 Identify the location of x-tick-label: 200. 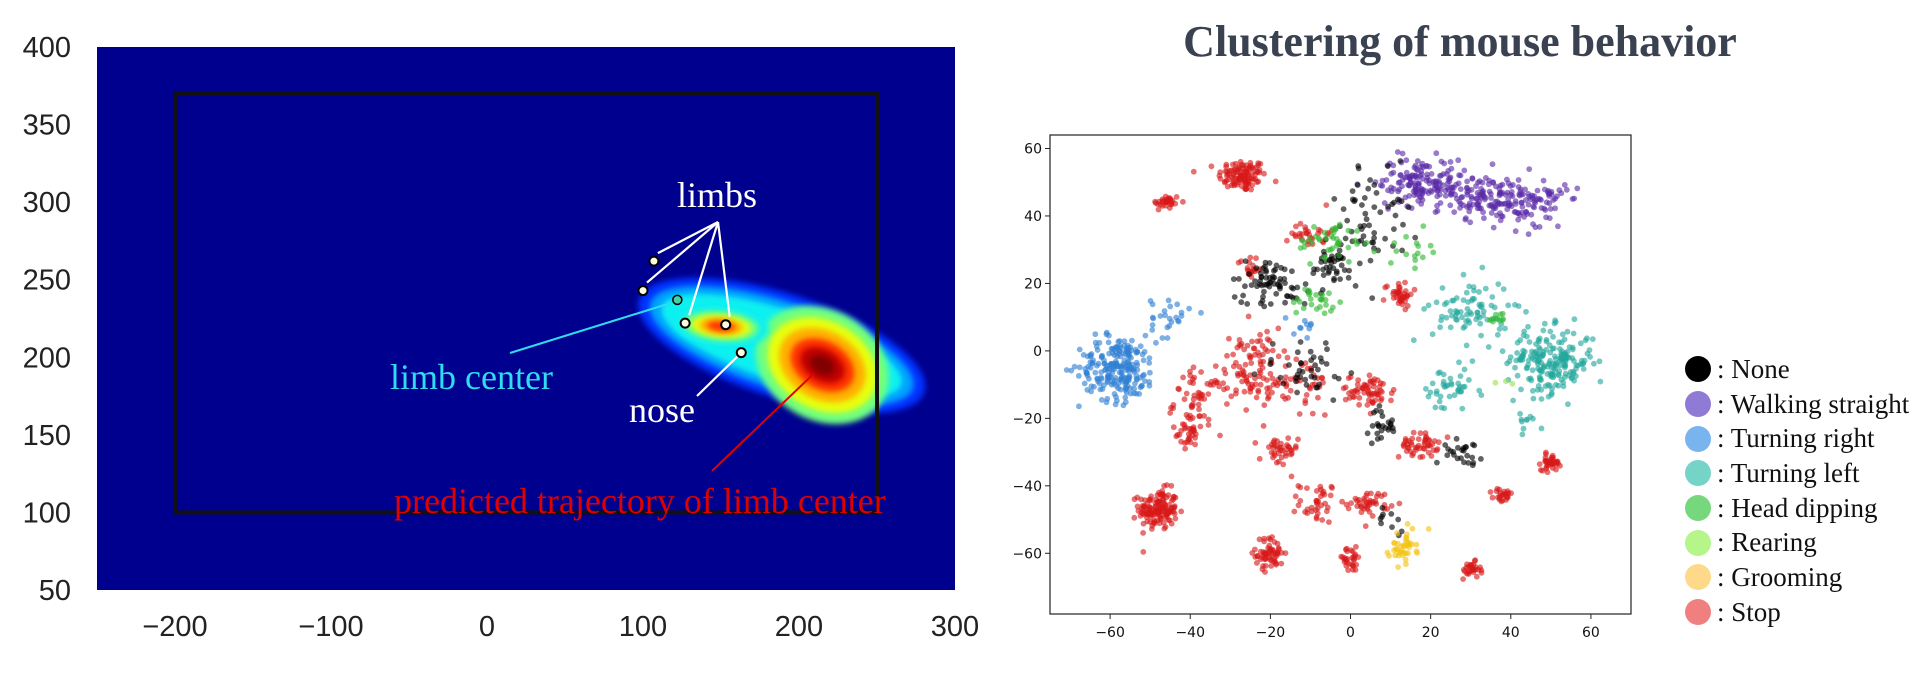
(799, 627).